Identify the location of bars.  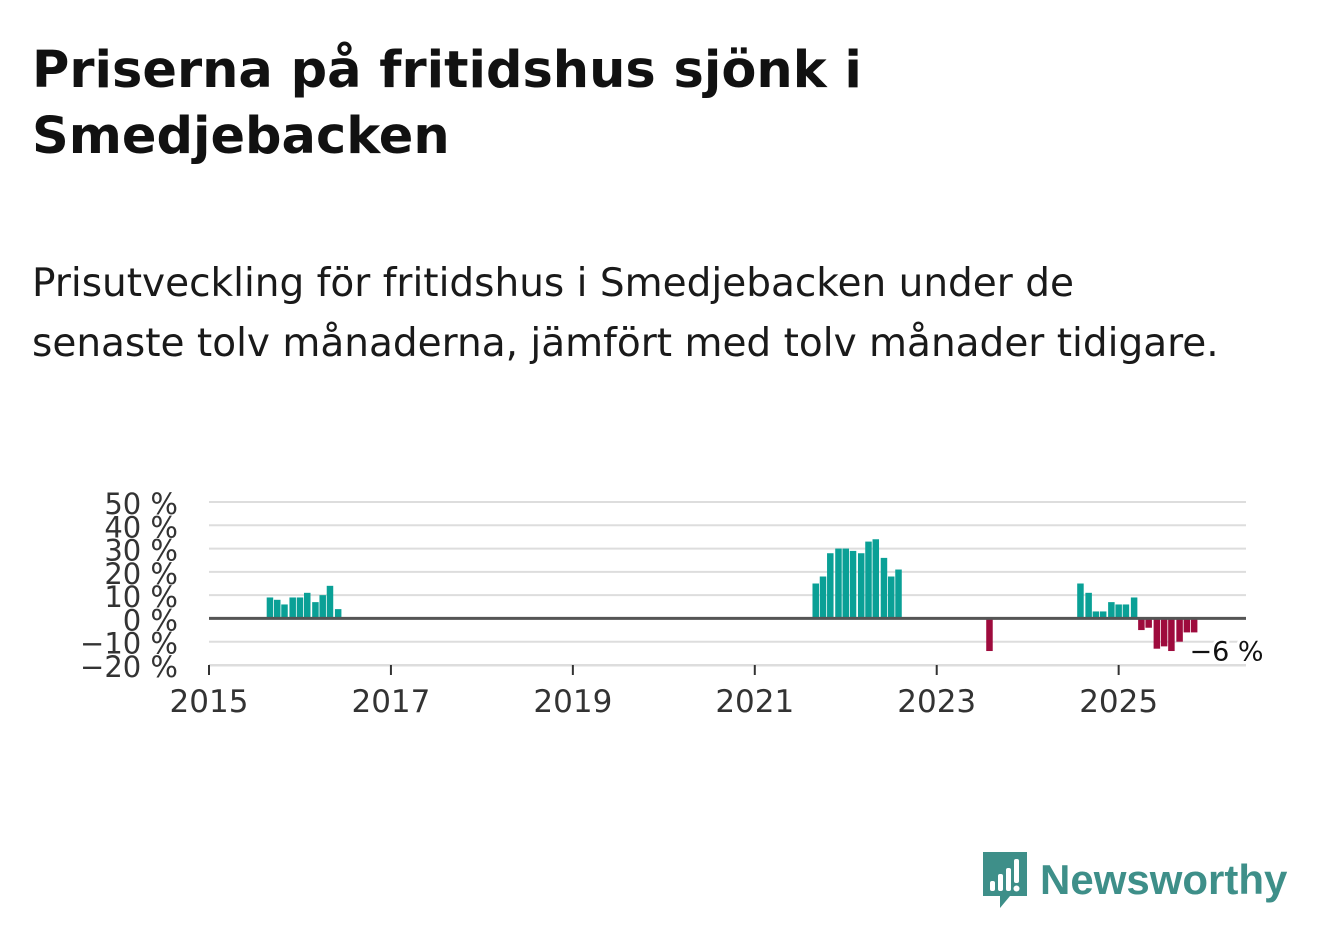
(732, 595).